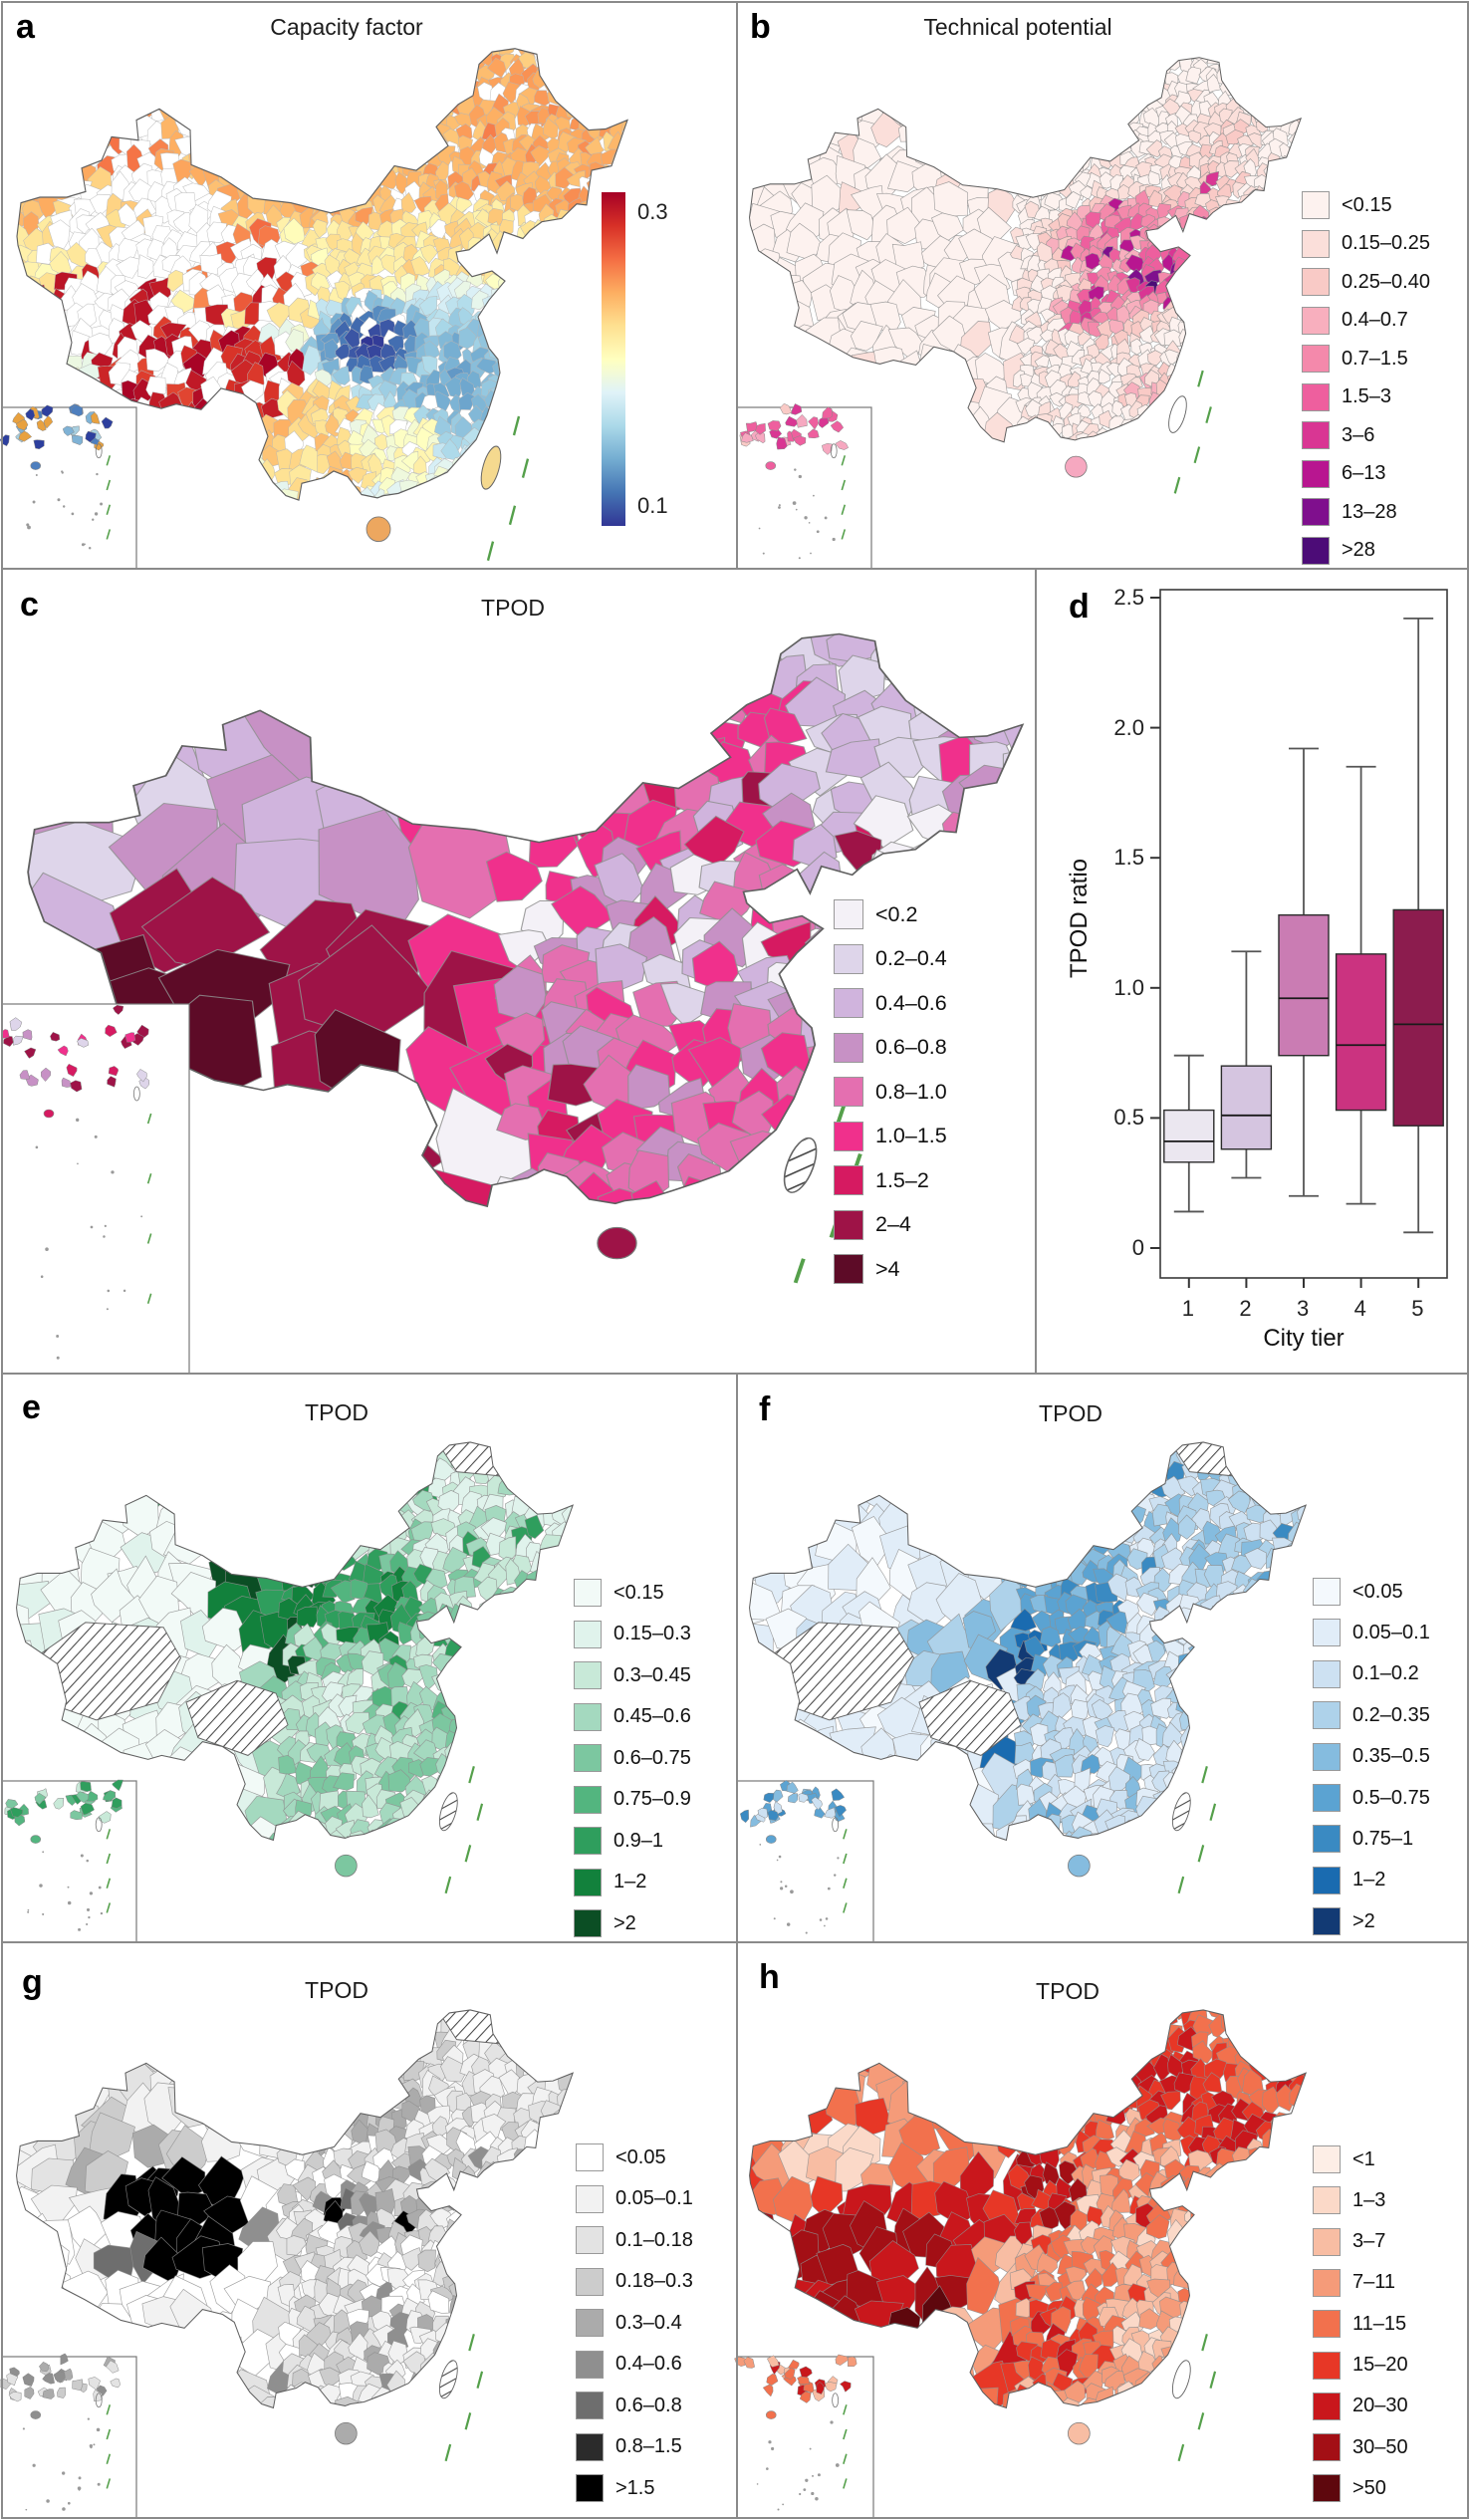 The height and width of the screenshot is (2520, 1470). What do you see at coordinates (911, 958) in the screenshot?
I see `legend-c-label: 0.2–0.4` at bounding box center [911, 958].